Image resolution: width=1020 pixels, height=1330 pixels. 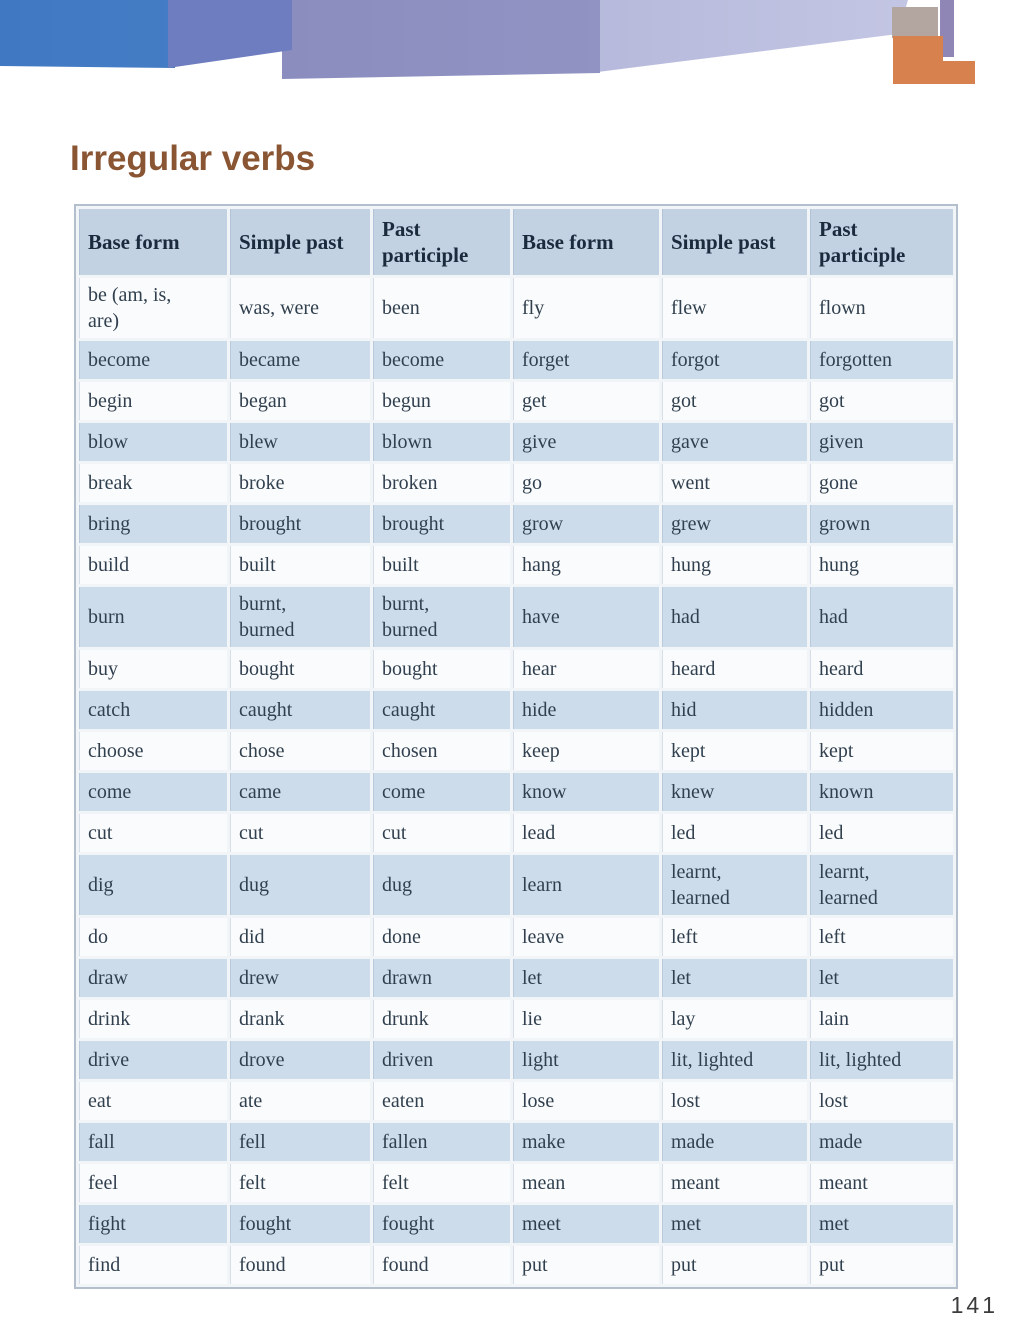 I want to click on verb-cell: drew, so click(x=300, y=978).